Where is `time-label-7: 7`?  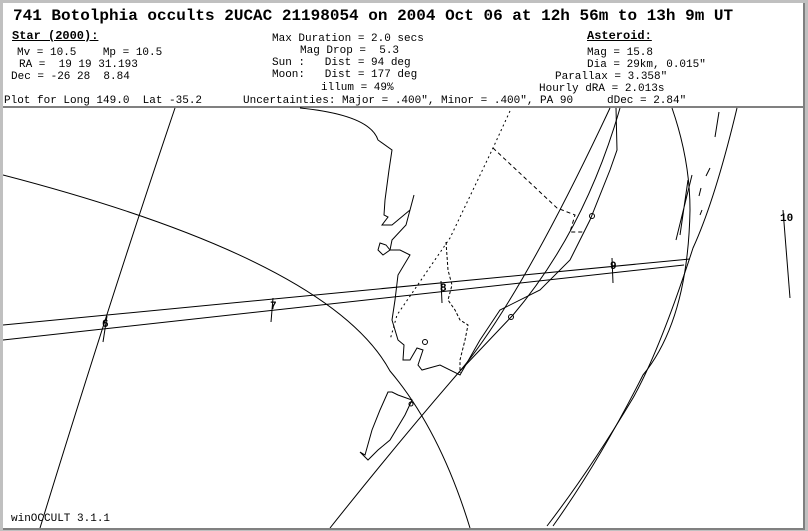
time-label-7: 7 is located at coordinates (273, 307).